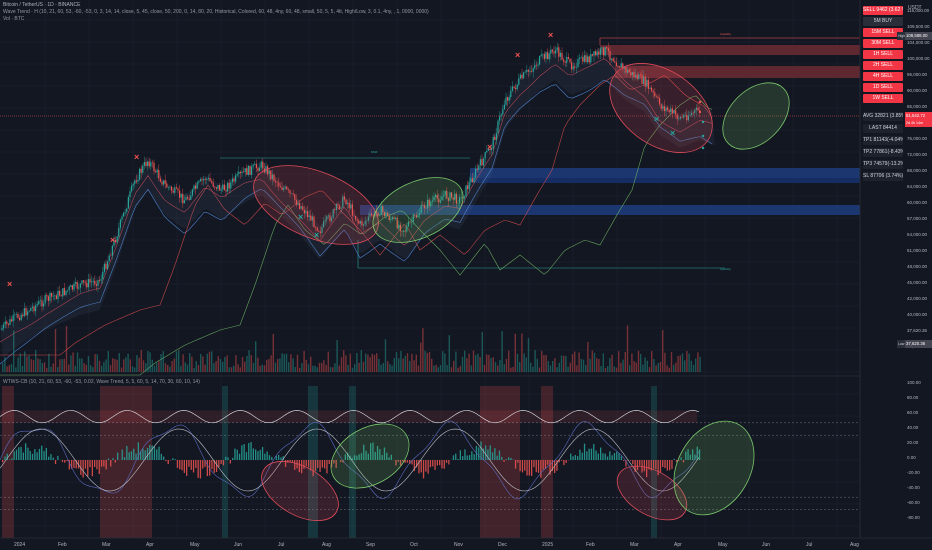 The image size is (932, 550). What do you see at coordinates (700, 102) in the screenshot?
I see `signal-dot` at bounding box center [700, 102].